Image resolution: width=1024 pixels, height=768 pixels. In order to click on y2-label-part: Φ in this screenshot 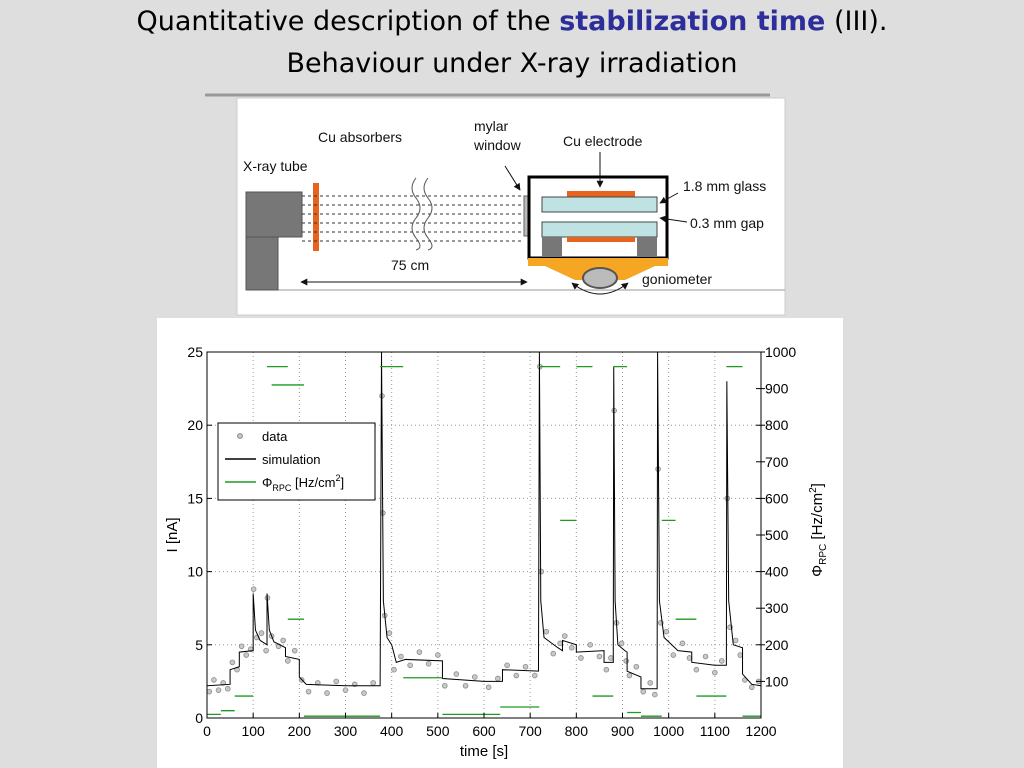, I will do `click(817, 571)`.